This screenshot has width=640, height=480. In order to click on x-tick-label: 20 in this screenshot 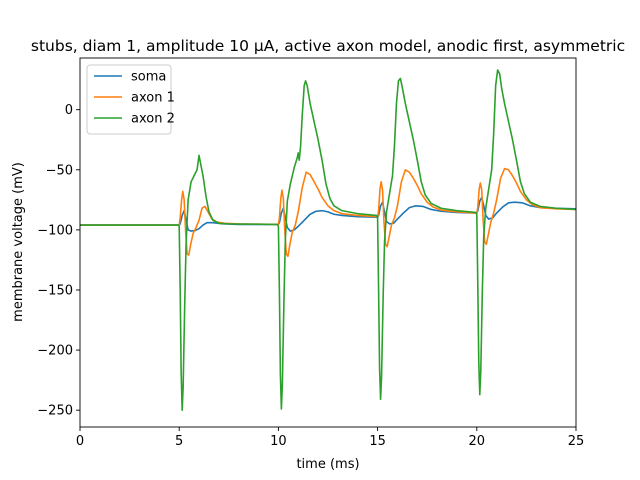, I will do `click(477, 441)`.